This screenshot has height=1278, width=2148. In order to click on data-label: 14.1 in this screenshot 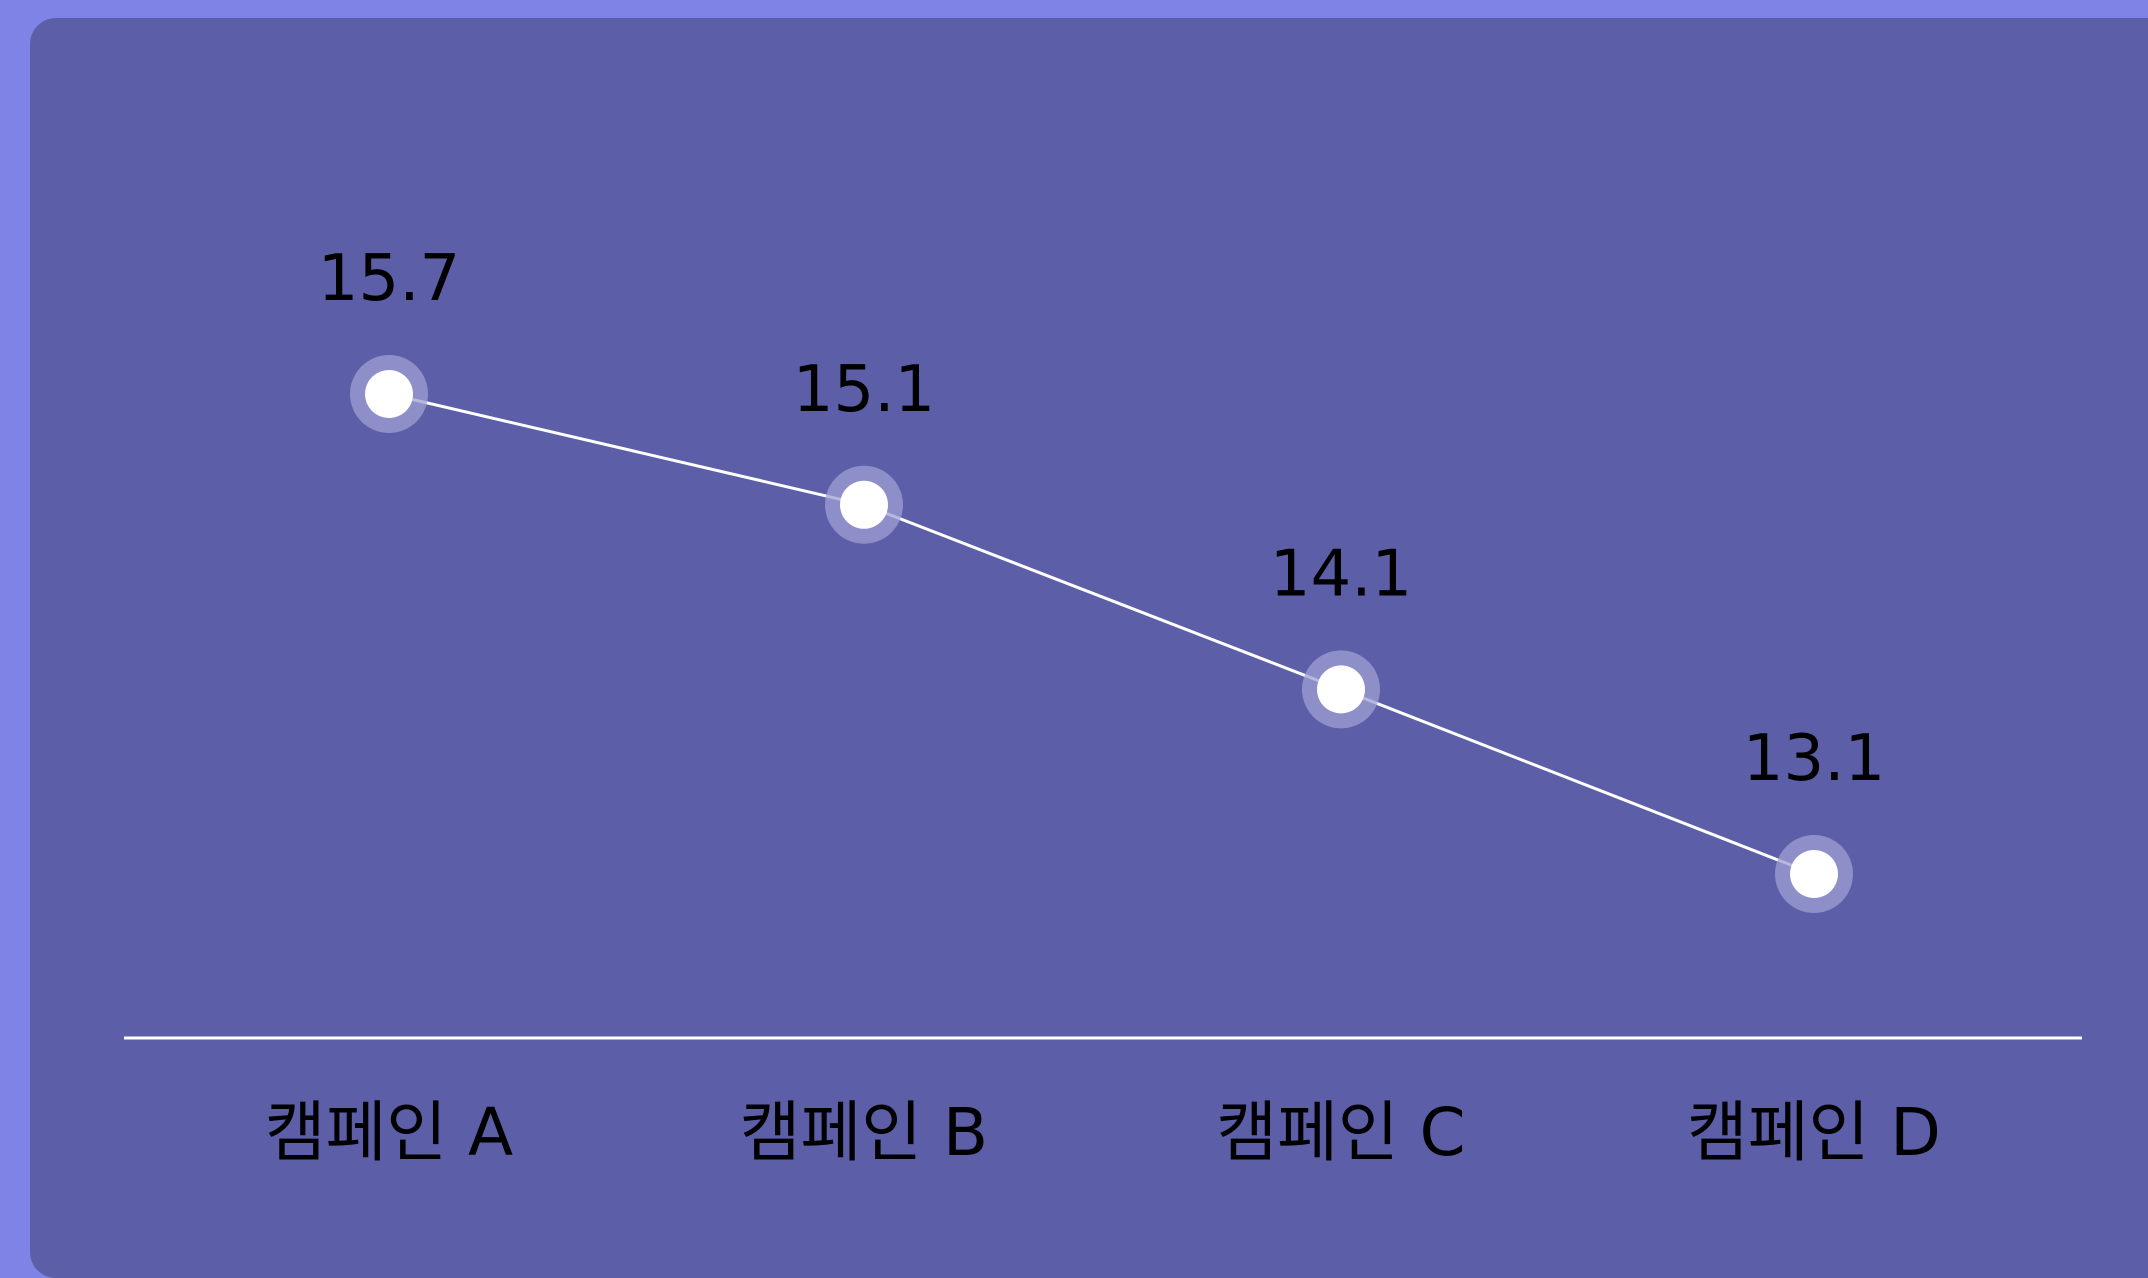, I will do `click(1341, 574)`.